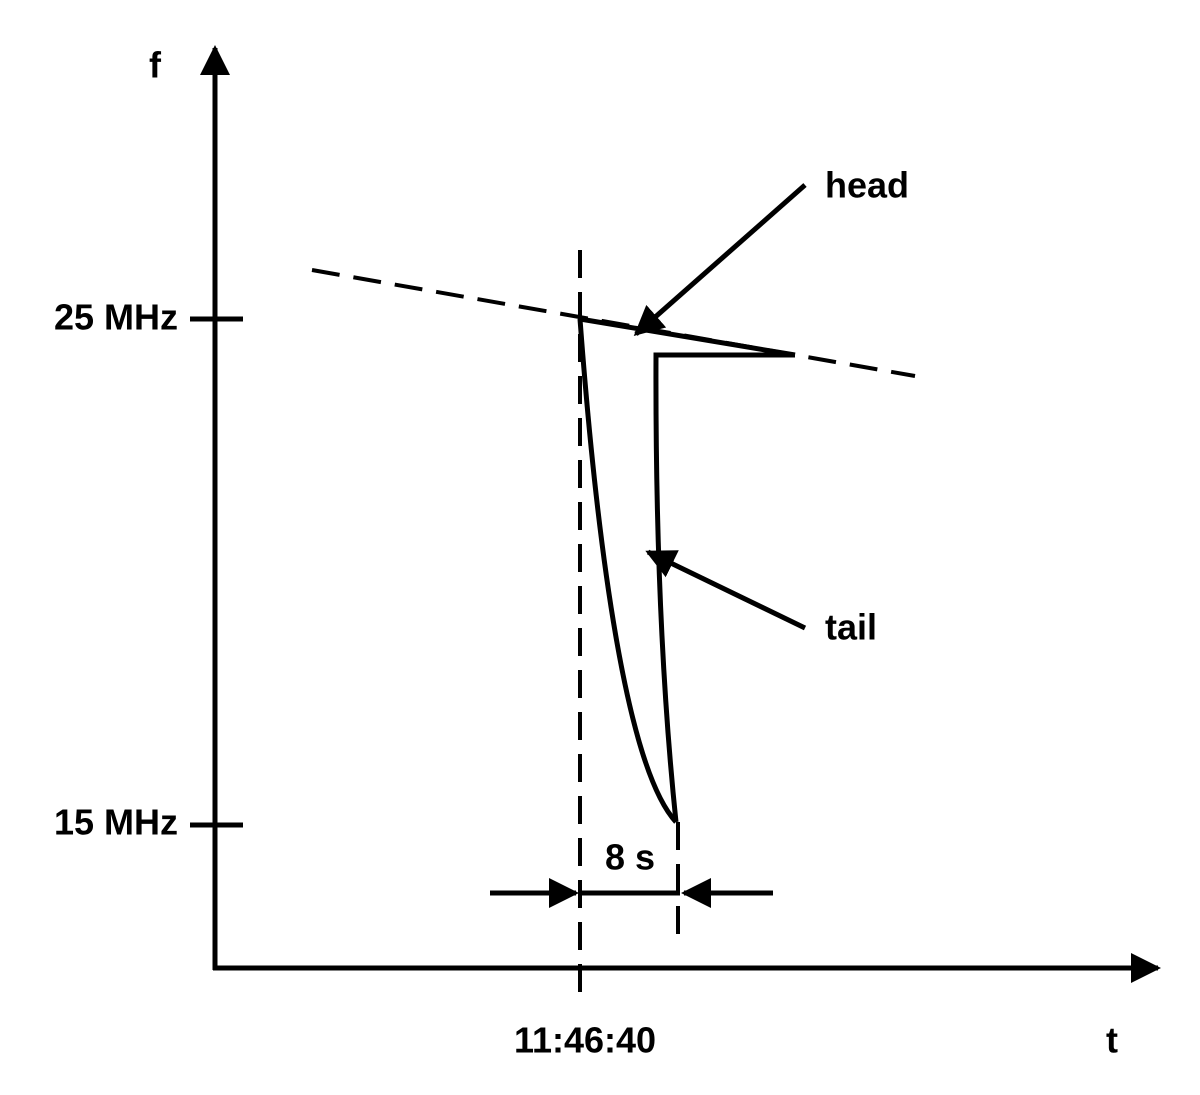 The image size is (1200, 1095). I want to click on head-line, so click(687, 337).